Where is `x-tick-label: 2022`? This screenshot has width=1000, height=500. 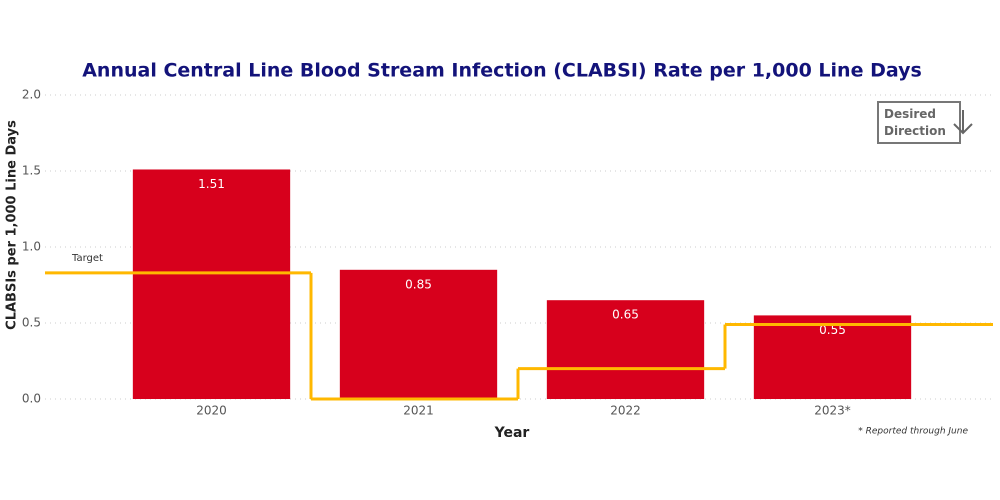
x-tick-label: 2022 is located at coordinates (625, 411).